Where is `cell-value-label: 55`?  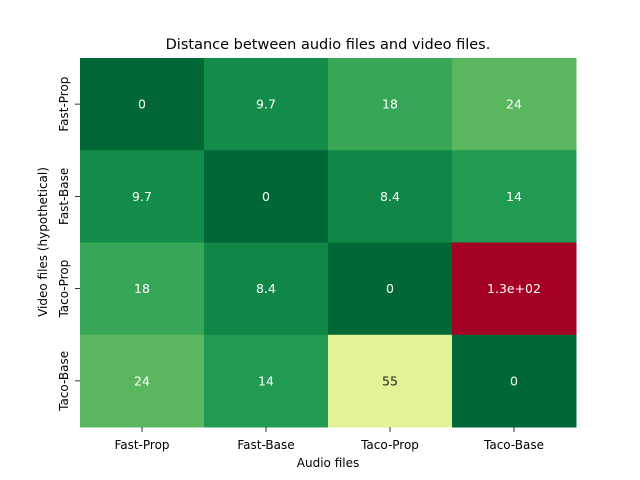 cell-value-label: 55 is located at coordinates (390, 380).